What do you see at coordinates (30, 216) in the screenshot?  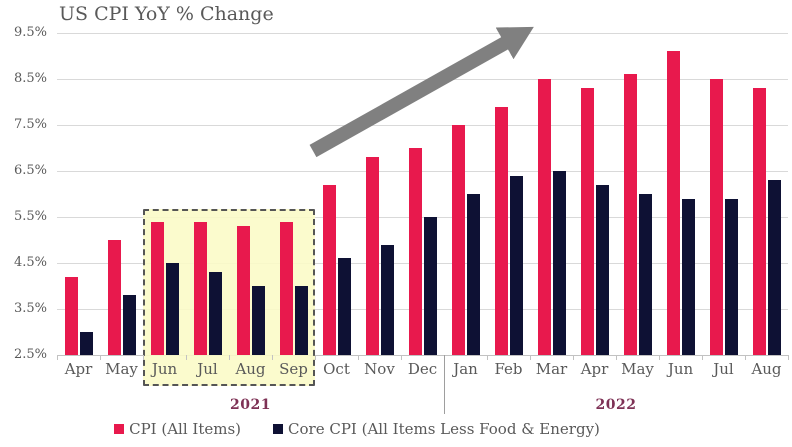 I see `y-tick-label: 5.5%` at bounding box center [30, 216].